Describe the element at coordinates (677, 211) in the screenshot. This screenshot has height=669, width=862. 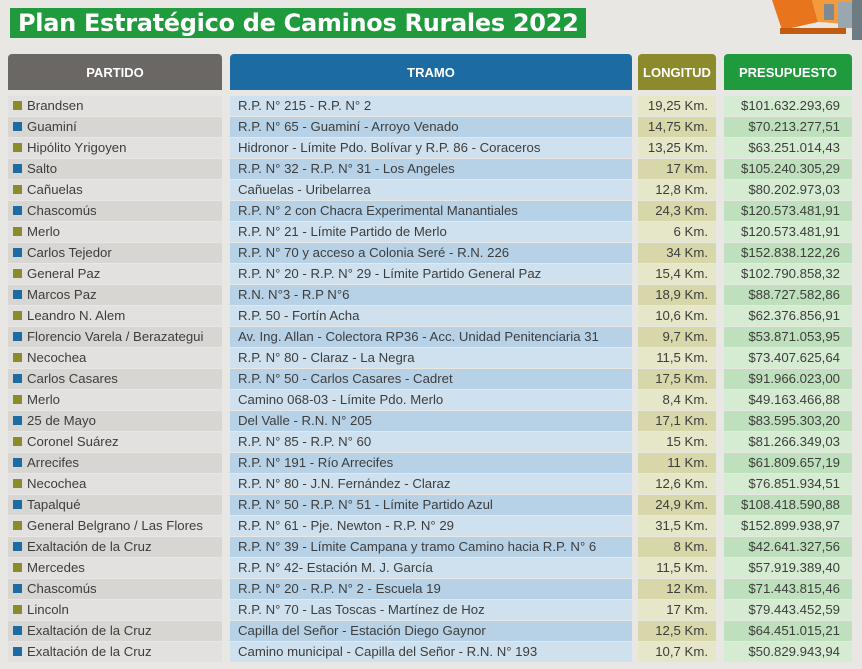
I see `longitud-cell: 24,3 Km.` at that location.